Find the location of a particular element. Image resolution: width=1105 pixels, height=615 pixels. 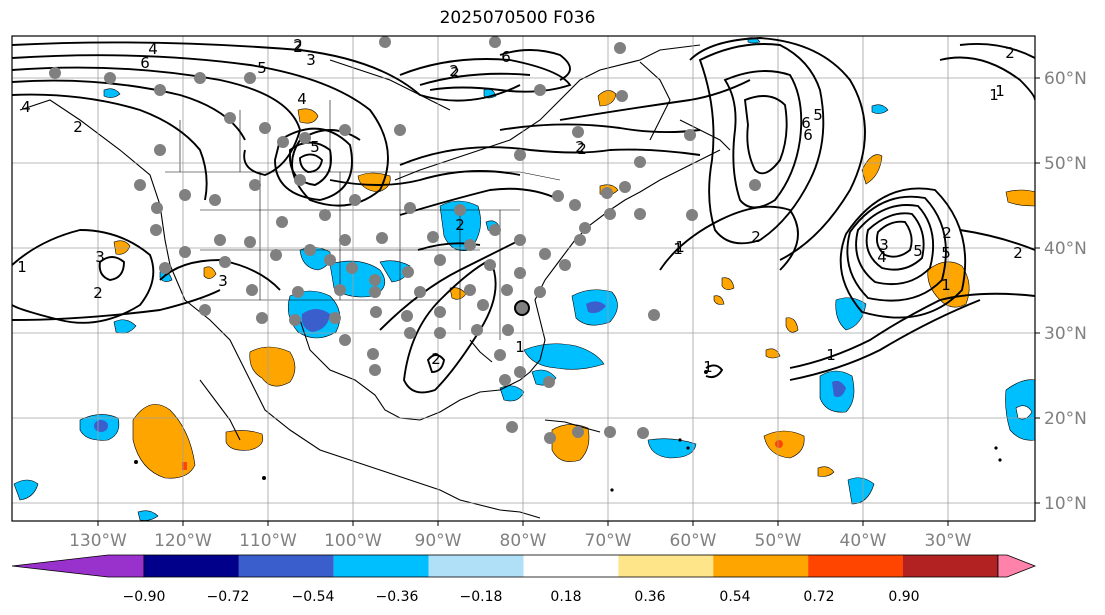

lat-label: 20°N is located at coordinates (1065, 419).